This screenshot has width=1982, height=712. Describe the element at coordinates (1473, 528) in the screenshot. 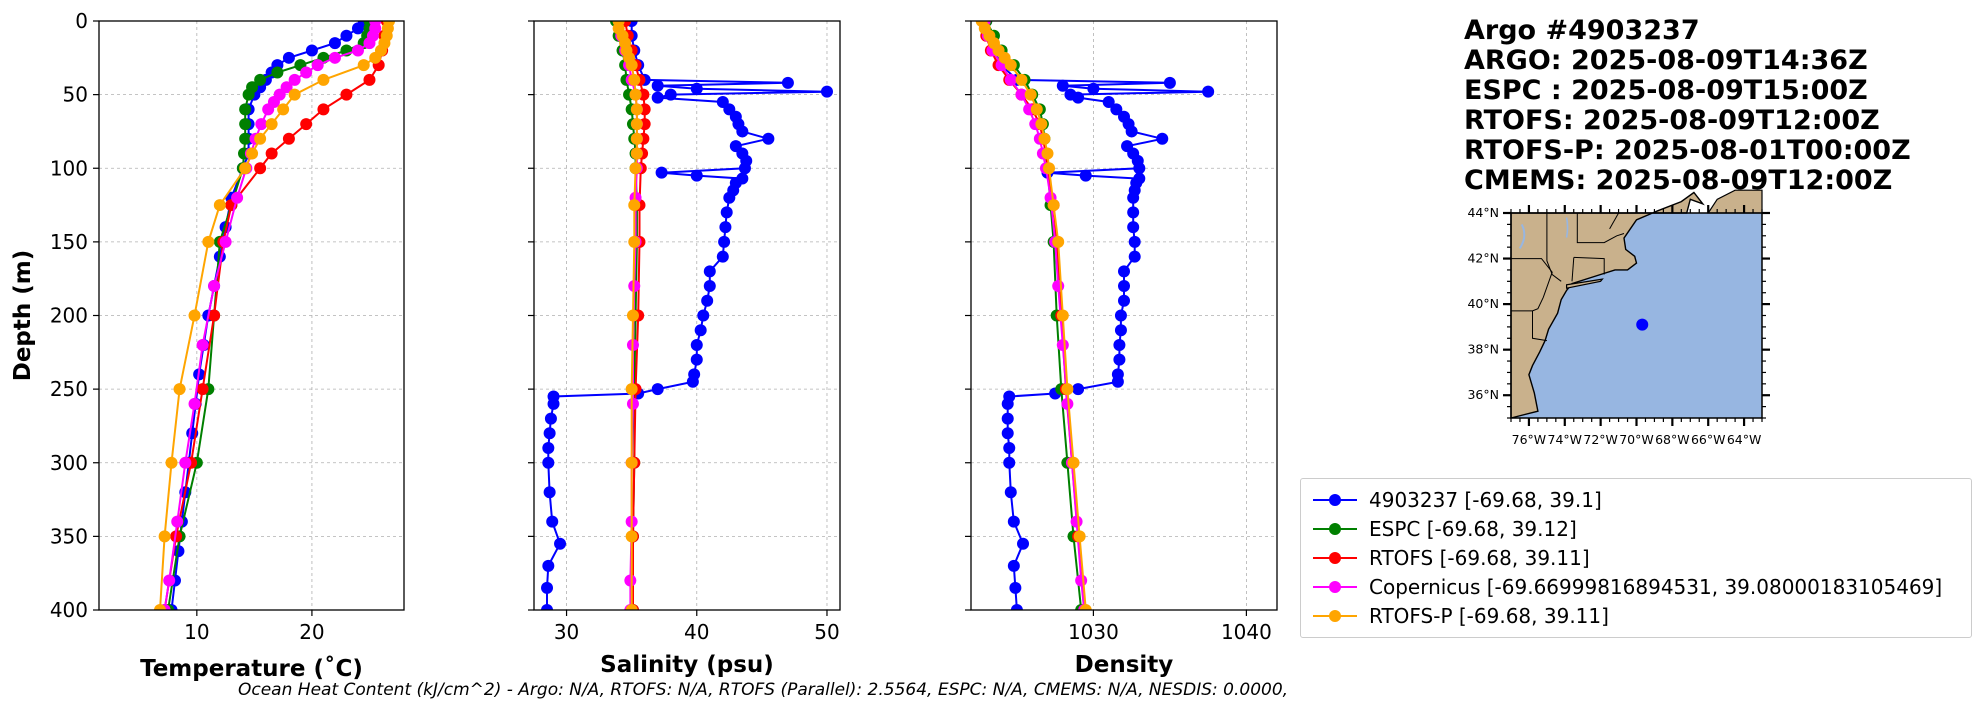

I see `legend-label: ESPC [-69.68, 39.12]` at that location.